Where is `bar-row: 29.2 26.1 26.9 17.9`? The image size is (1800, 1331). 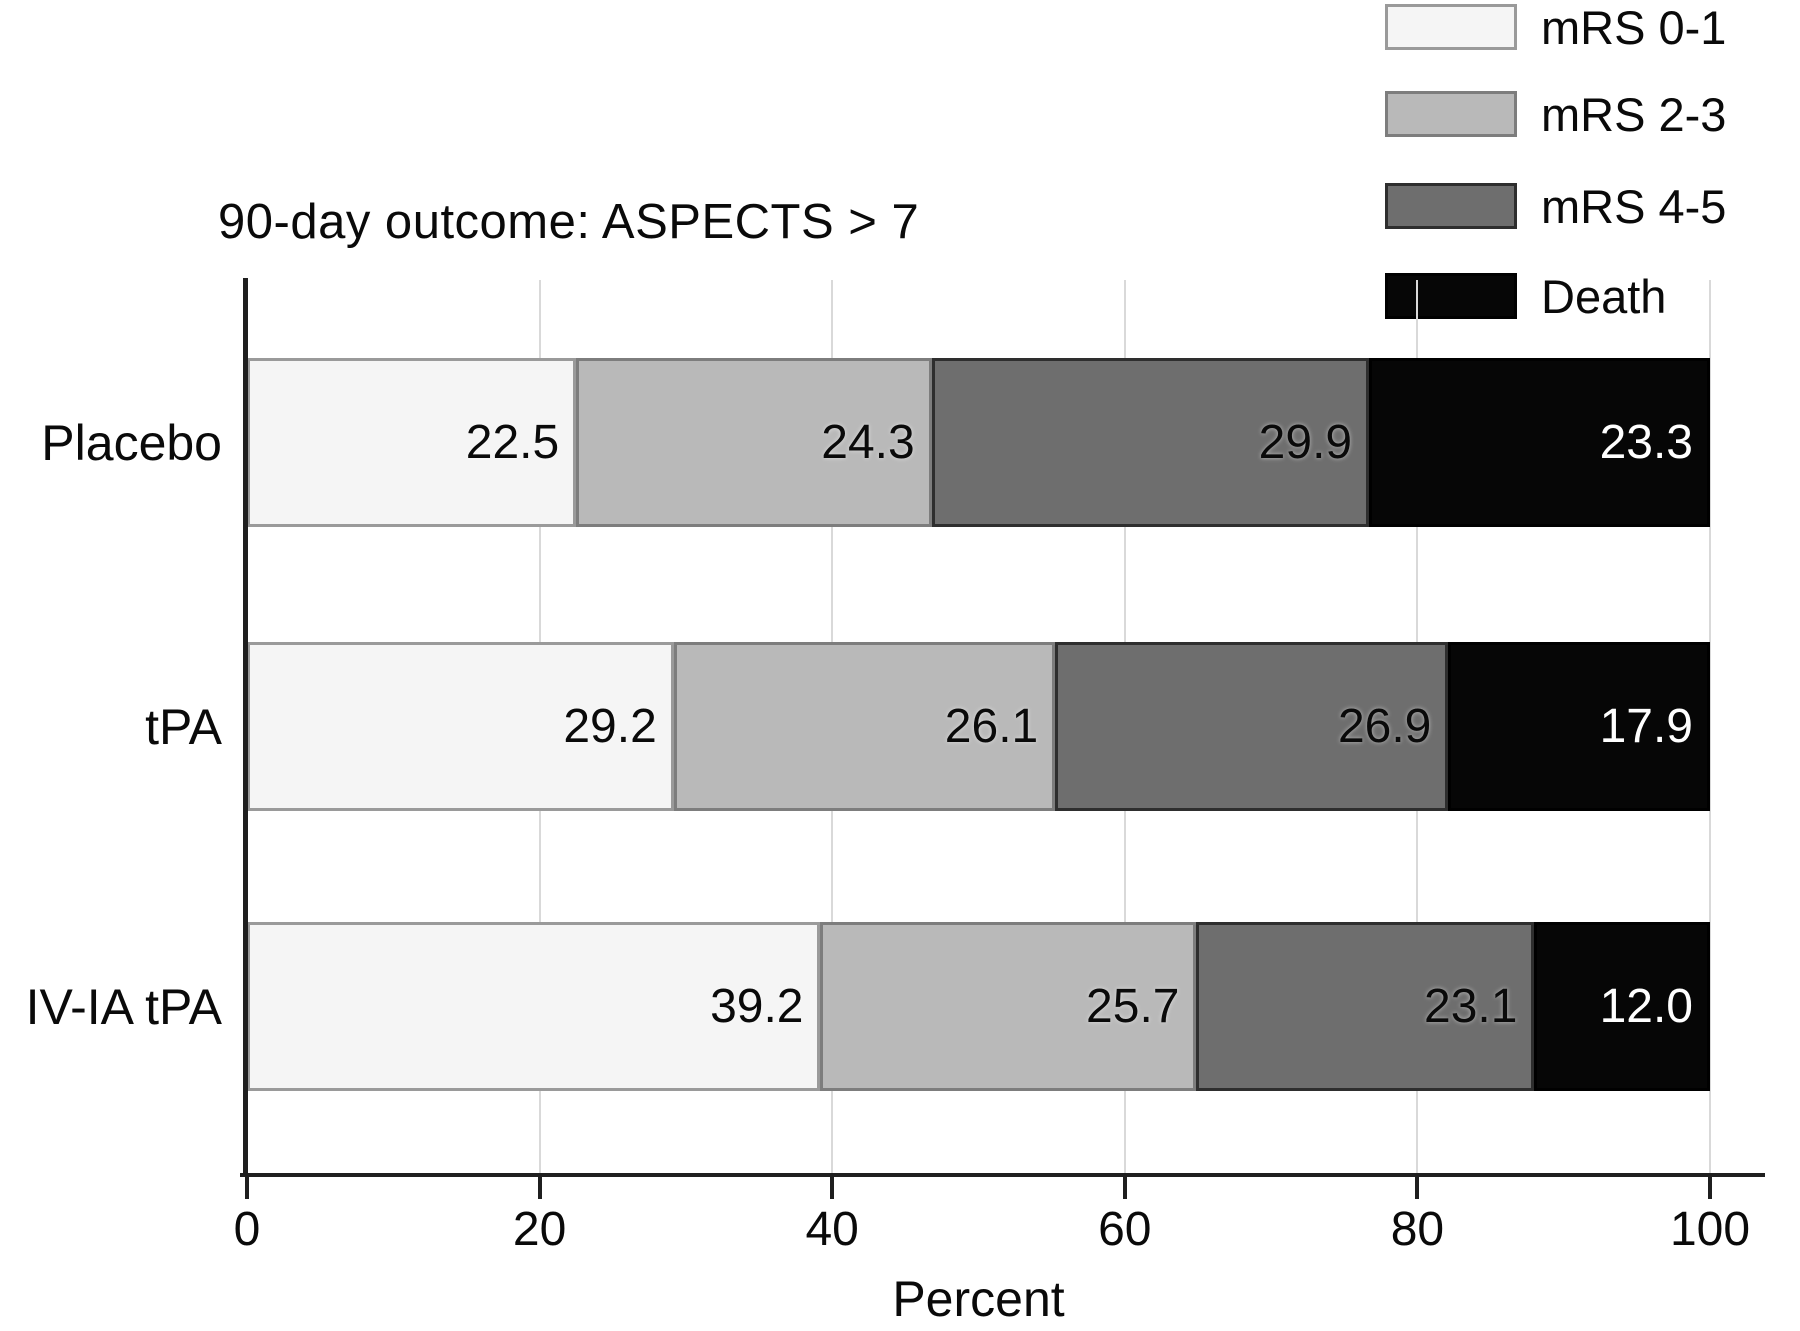 bar-row: 29.2 26.1 26.9 17.9 is located at coordinates (978, 726).